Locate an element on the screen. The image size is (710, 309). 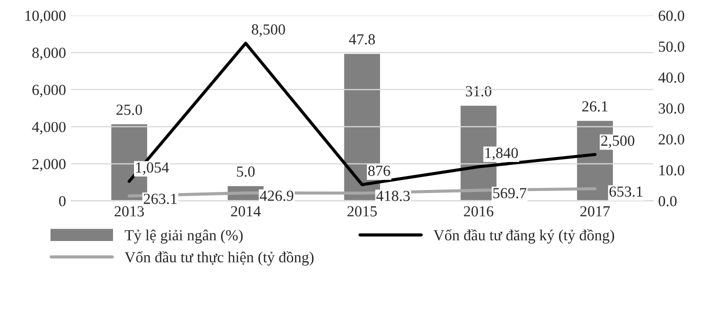
y-tick-label: 10,000 is located at coordinates (45, 17).